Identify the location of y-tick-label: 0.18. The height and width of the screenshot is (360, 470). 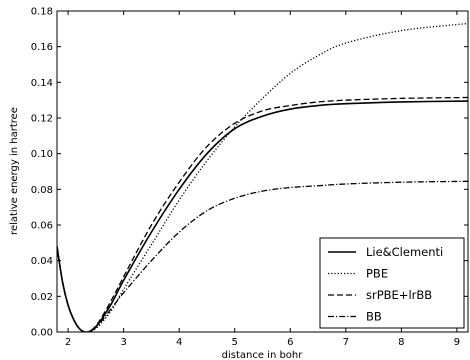
(42, 12).